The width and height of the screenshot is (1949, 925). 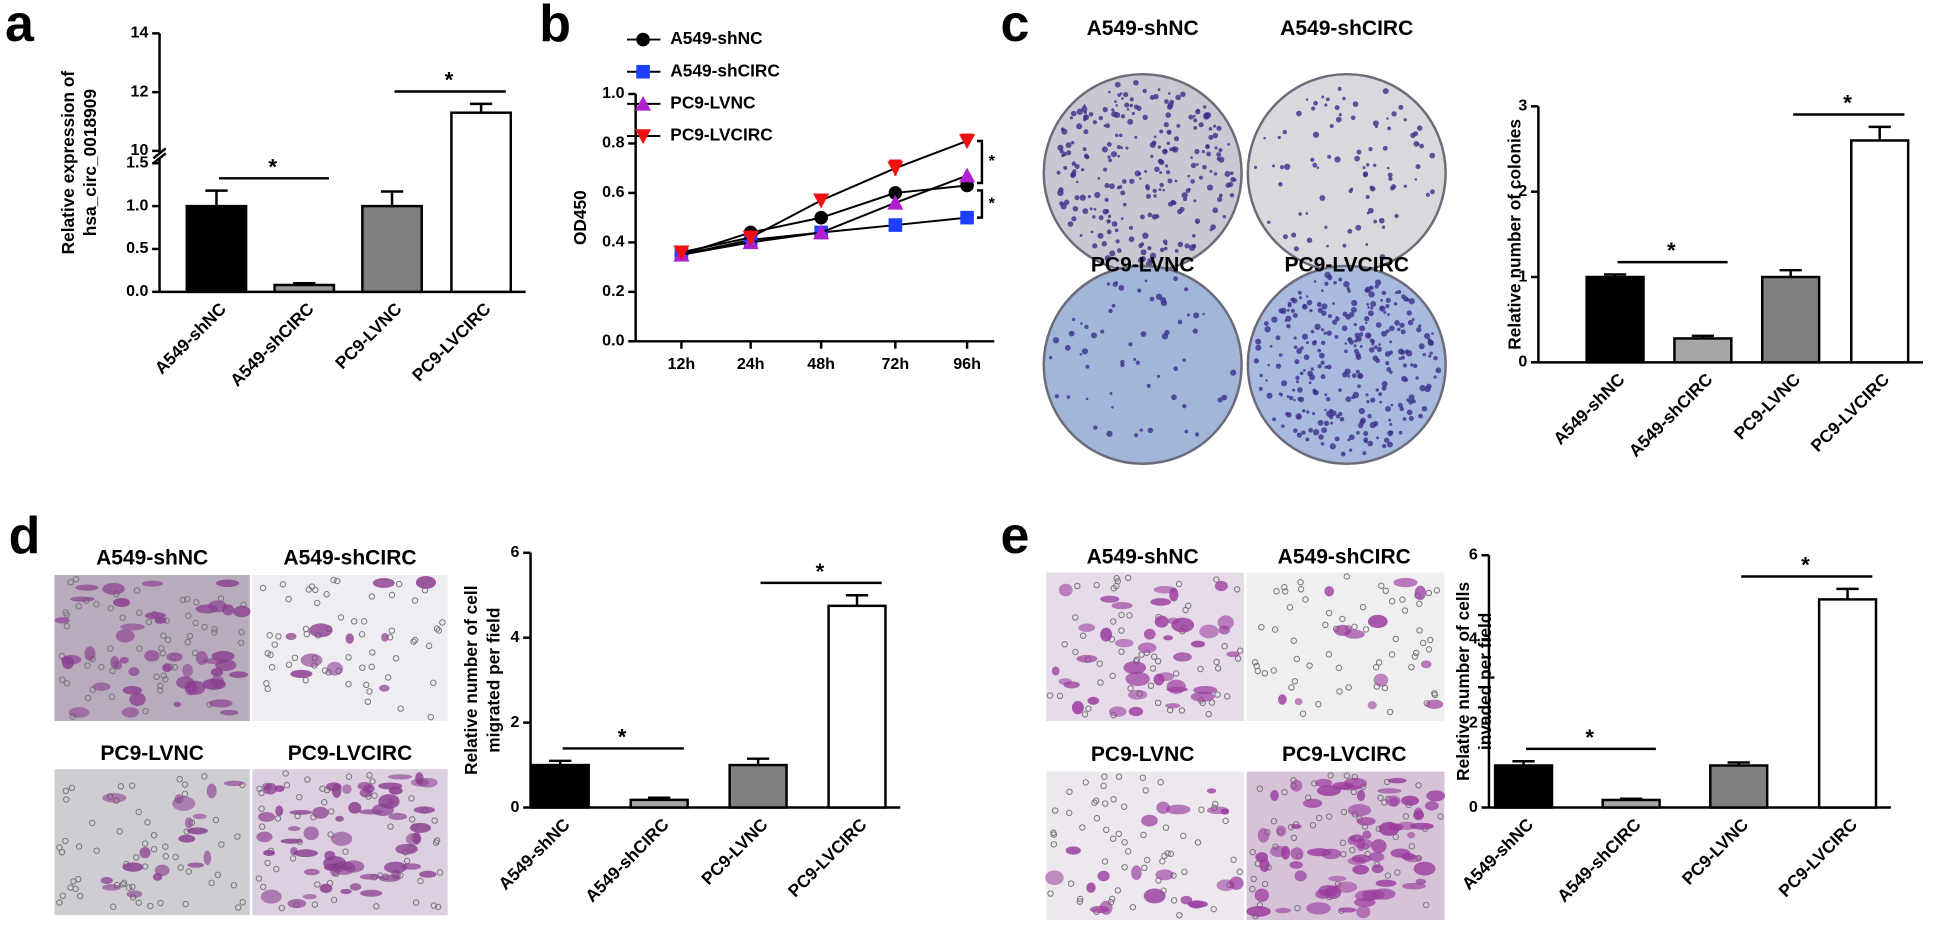 What do you see at coordinates (140, 150) in the screenshot?
I see `y-tick-label: 10` at bounding box center [140, 150].